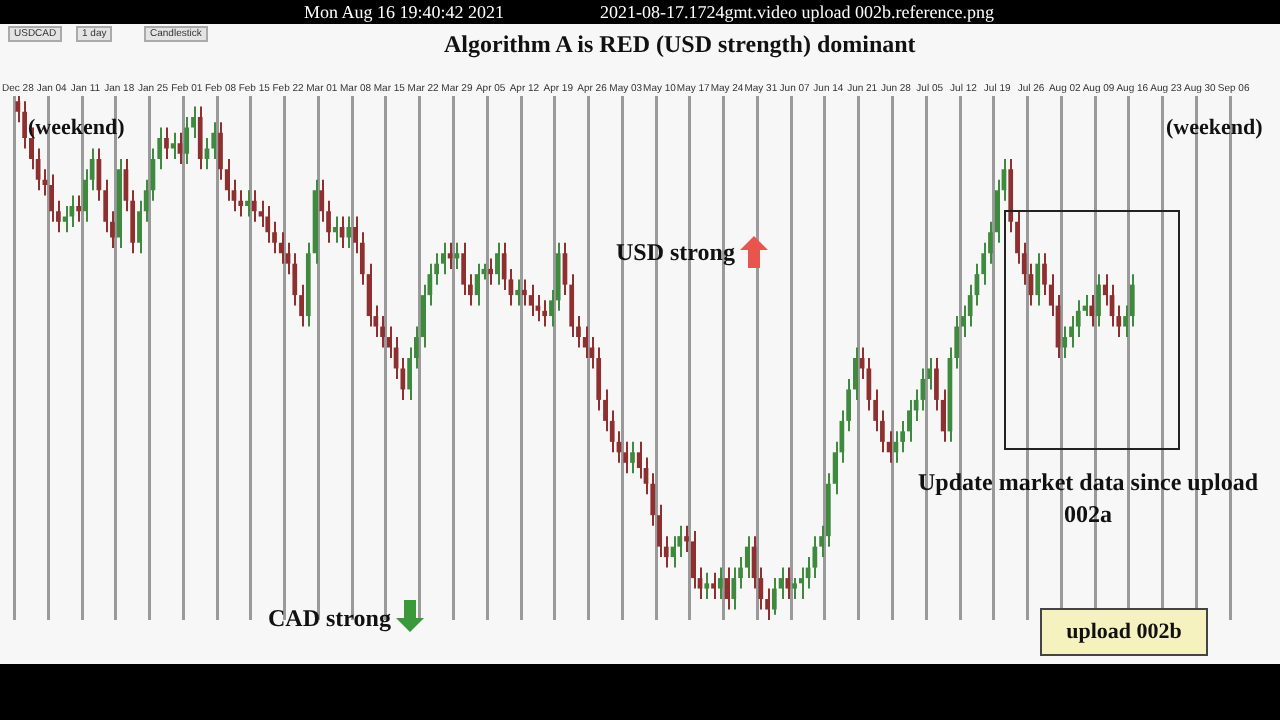 The image size is (1280, 720). I want to click on annotation: upload 002b, so click(1124, 632).